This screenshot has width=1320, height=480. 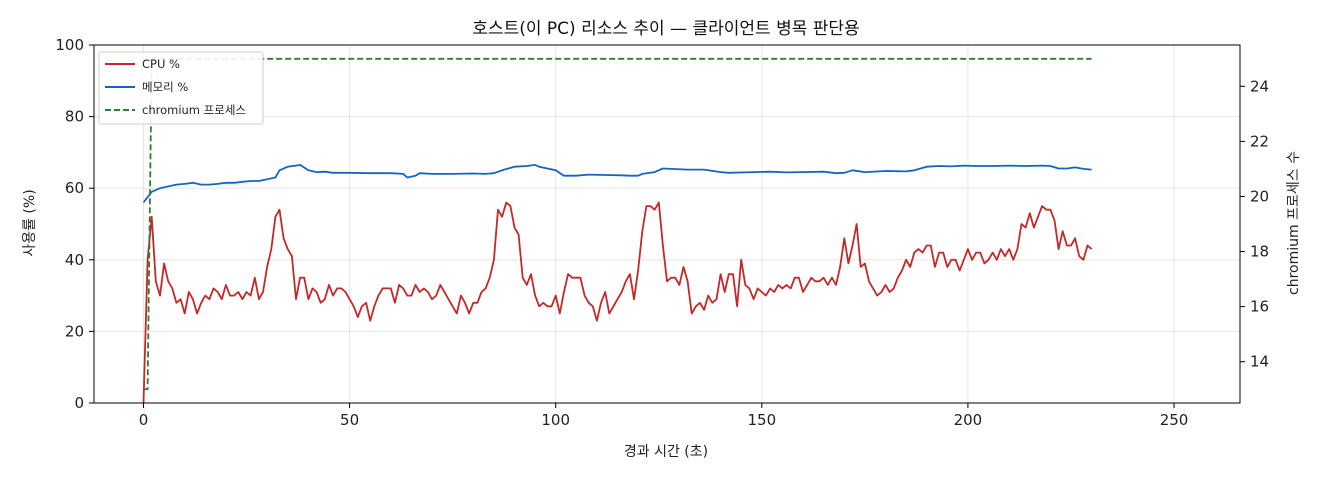 What do you see at coordinates (349, 420) in the screenshot?
I see `x-tick-label: 50` at bounding box center [349, 420].